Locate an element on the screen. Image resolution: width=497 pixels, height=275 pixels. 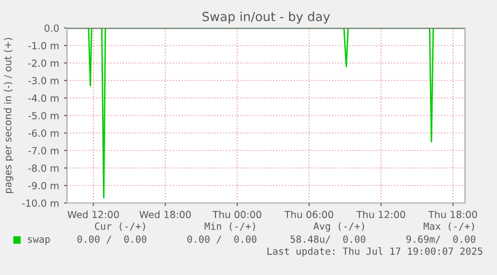
y-axis-title: pages per second in (-) / out (+) is located at coordinates (9, 115).